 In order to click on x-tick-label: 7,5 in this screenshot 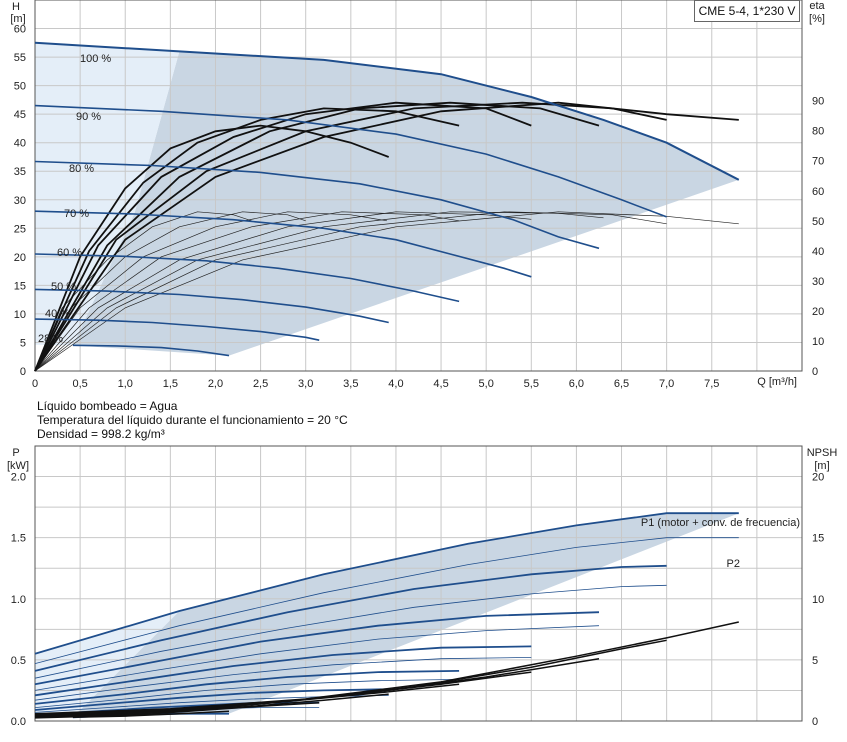, I will do `click(711, 384)`.